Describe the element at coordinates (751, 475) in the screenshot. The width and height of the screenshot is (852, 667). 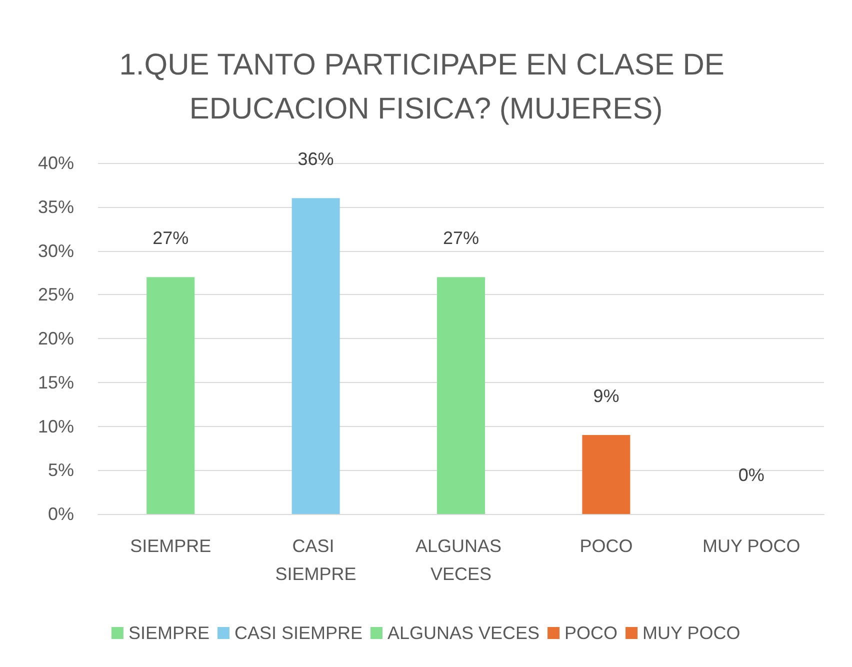
I see `data-label: 0%` at that location.